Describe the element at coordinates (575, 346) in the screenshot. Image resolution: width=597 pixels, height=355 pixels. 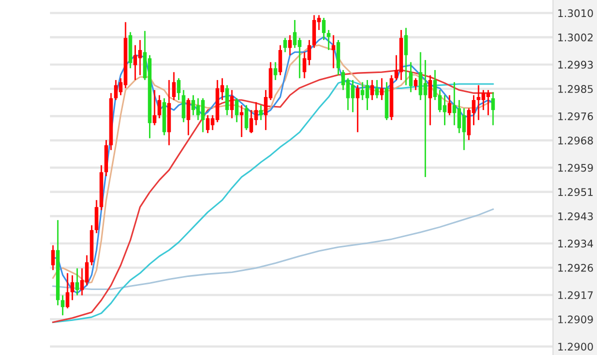
I see `y-tick-label: 1.2900` at that location.